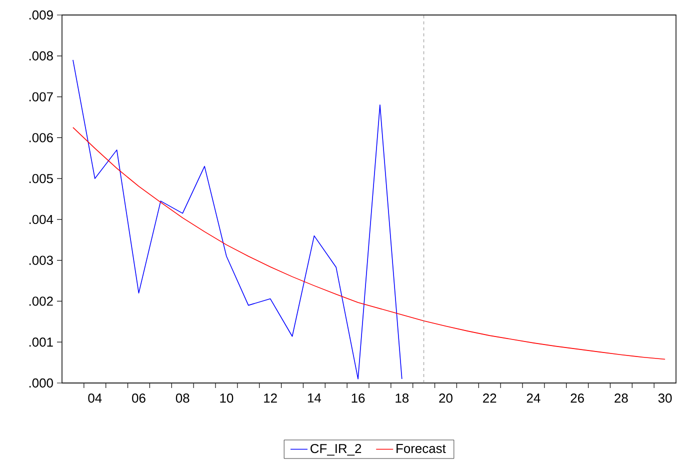  Describe the element at coordinates (489, 398) in the screenshot. I see `x-tick-label: 22` at that location.